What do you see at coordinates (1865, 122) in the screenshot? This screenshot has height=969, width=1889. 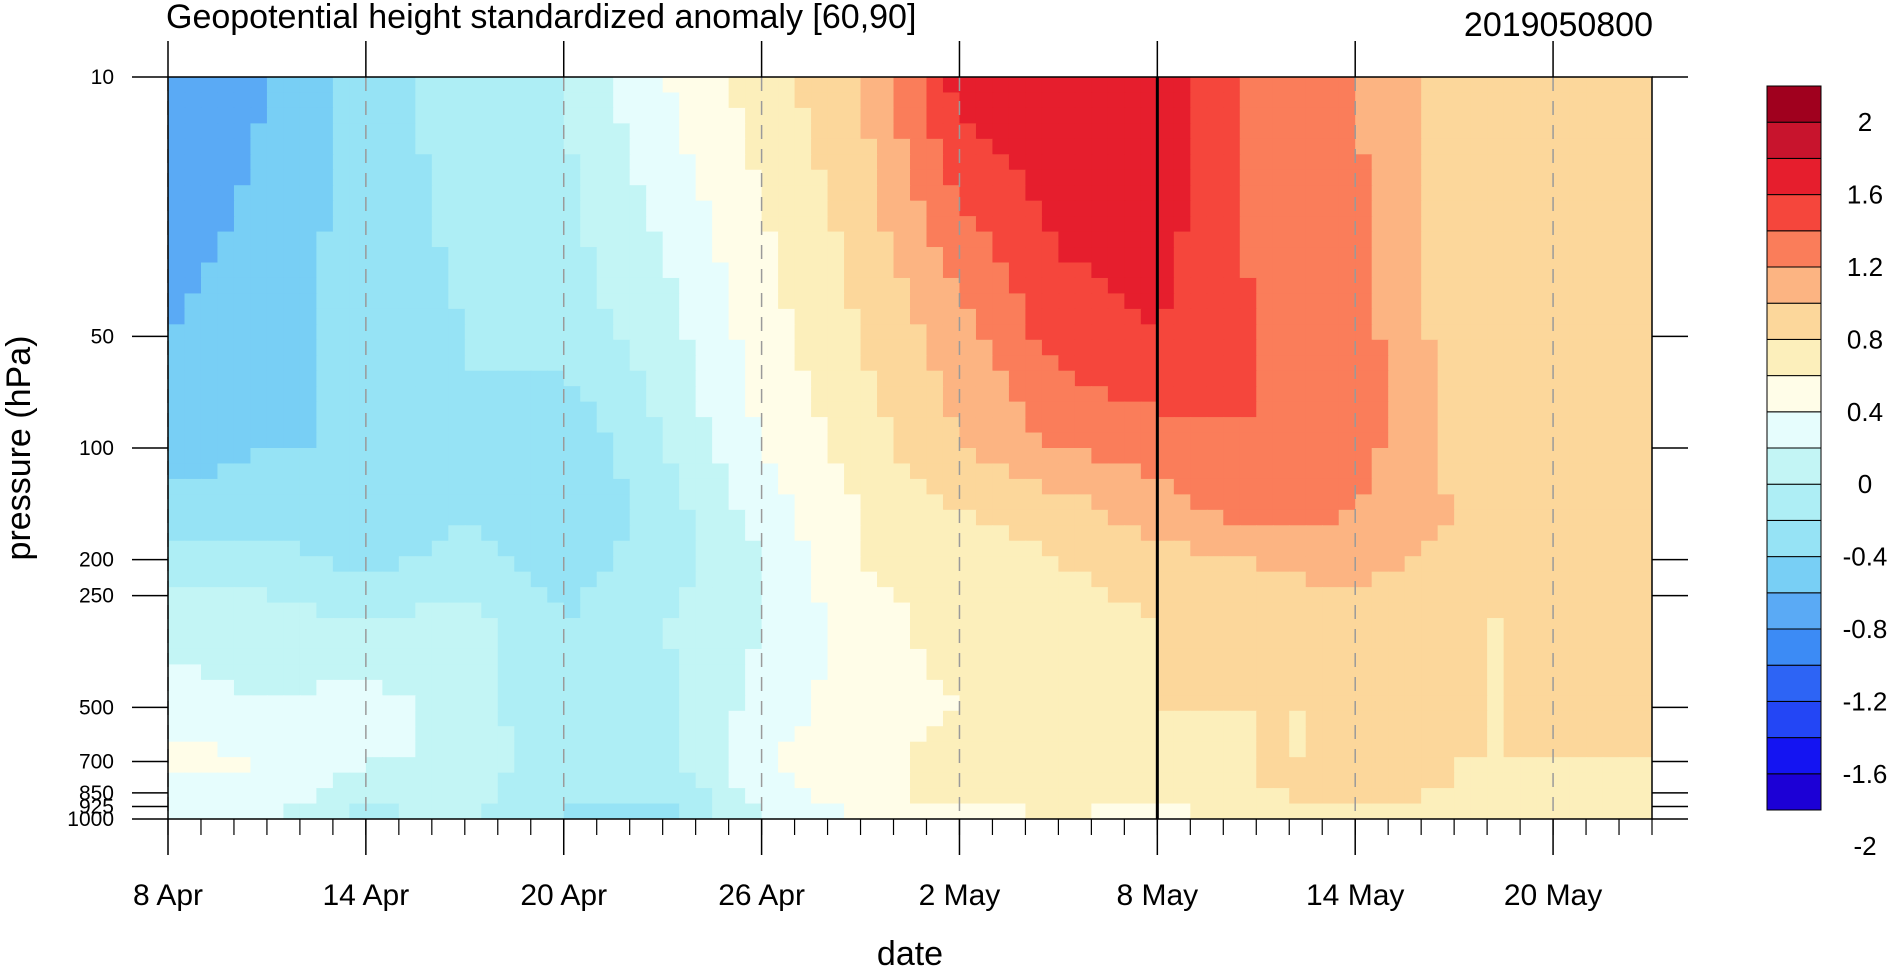 I see `colorbar-label: 2` at bounding box center [1865, 122].